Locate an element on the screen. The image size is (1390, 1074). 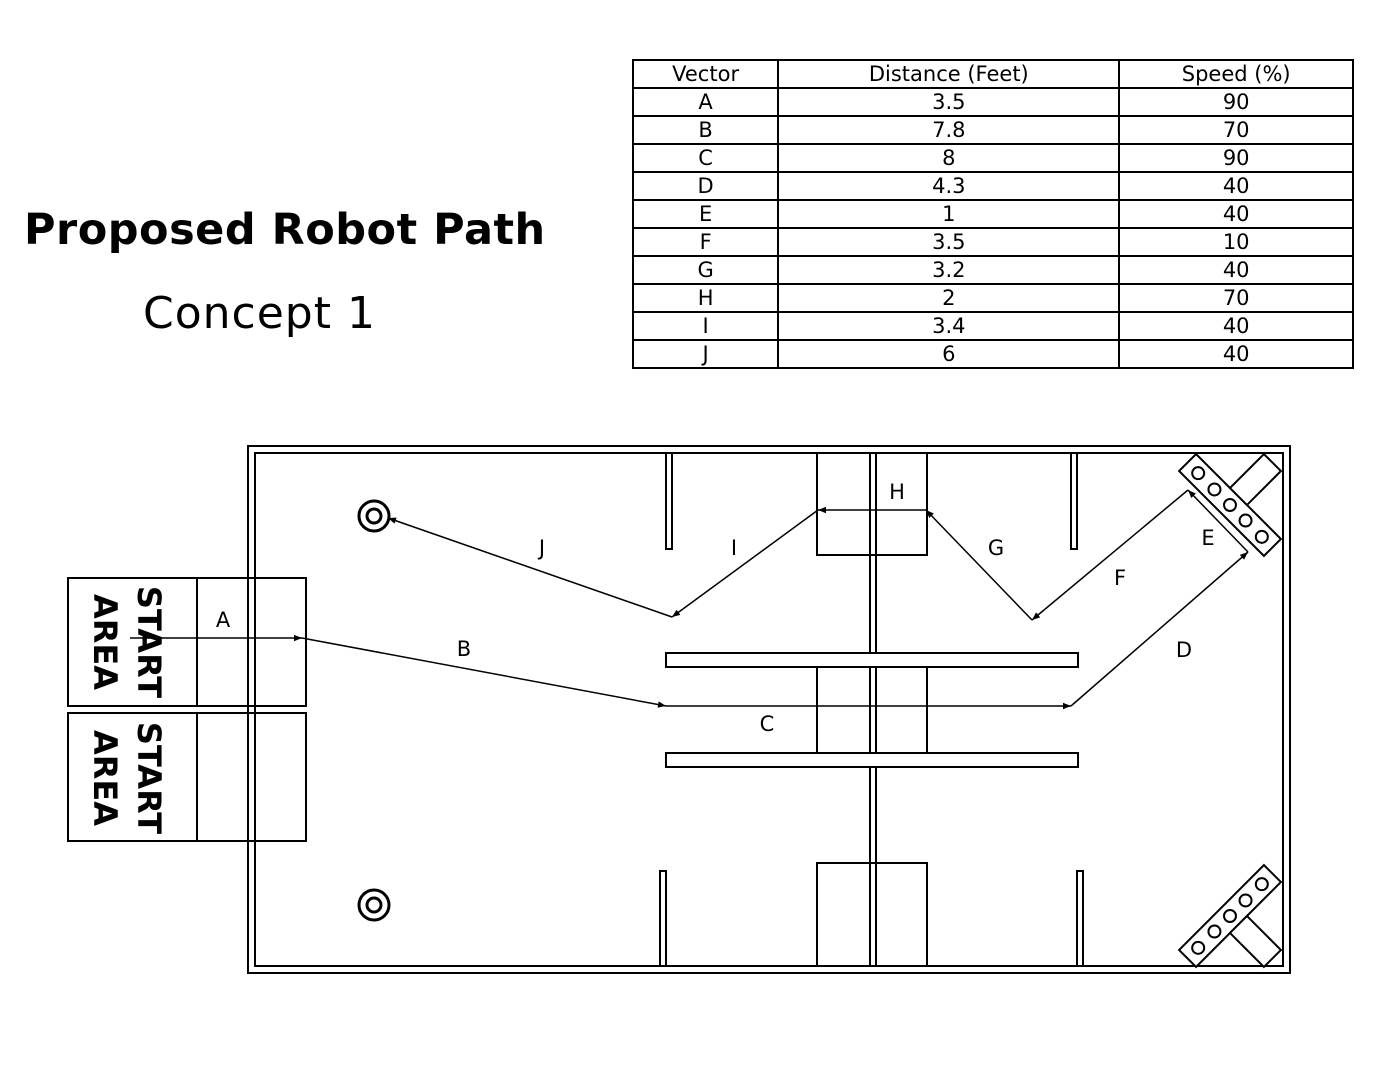
vector-cell: A is located at coordinates (705, 102).